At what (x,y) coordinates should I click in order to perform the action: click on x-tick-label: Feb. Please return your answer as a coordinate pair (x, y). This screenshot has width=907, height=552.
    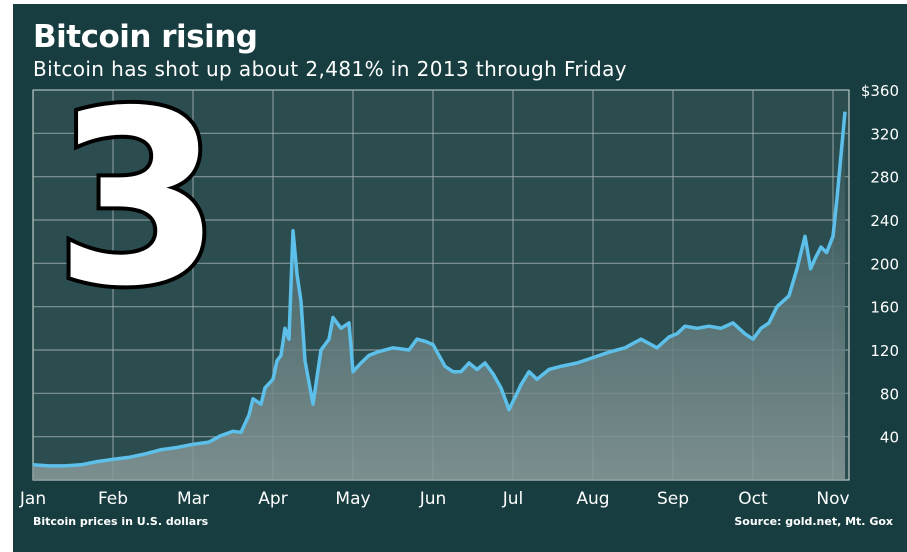
    Looking at the image, I should click on (113, 499).